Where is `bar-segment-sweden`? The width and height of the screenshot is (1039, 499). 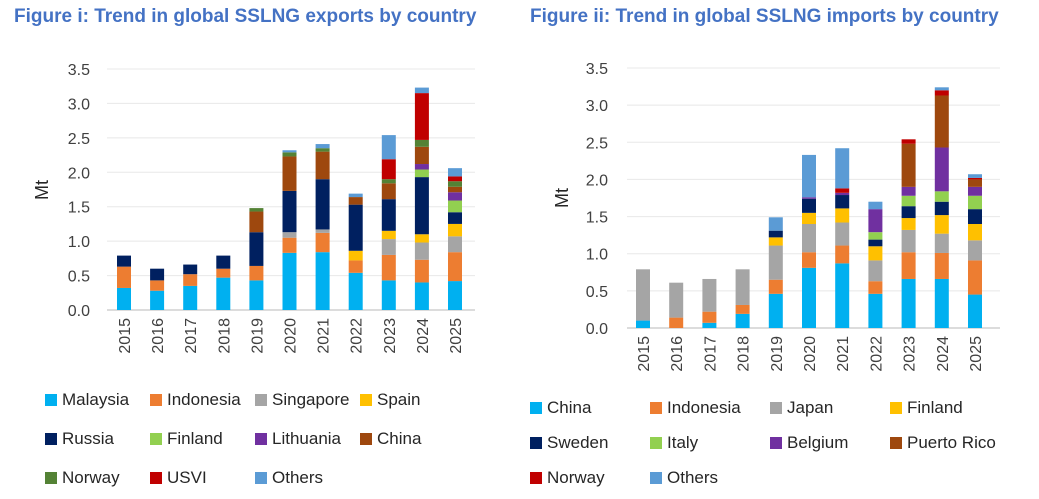
bar-segment-sweden is located at coordinates (875, 243).